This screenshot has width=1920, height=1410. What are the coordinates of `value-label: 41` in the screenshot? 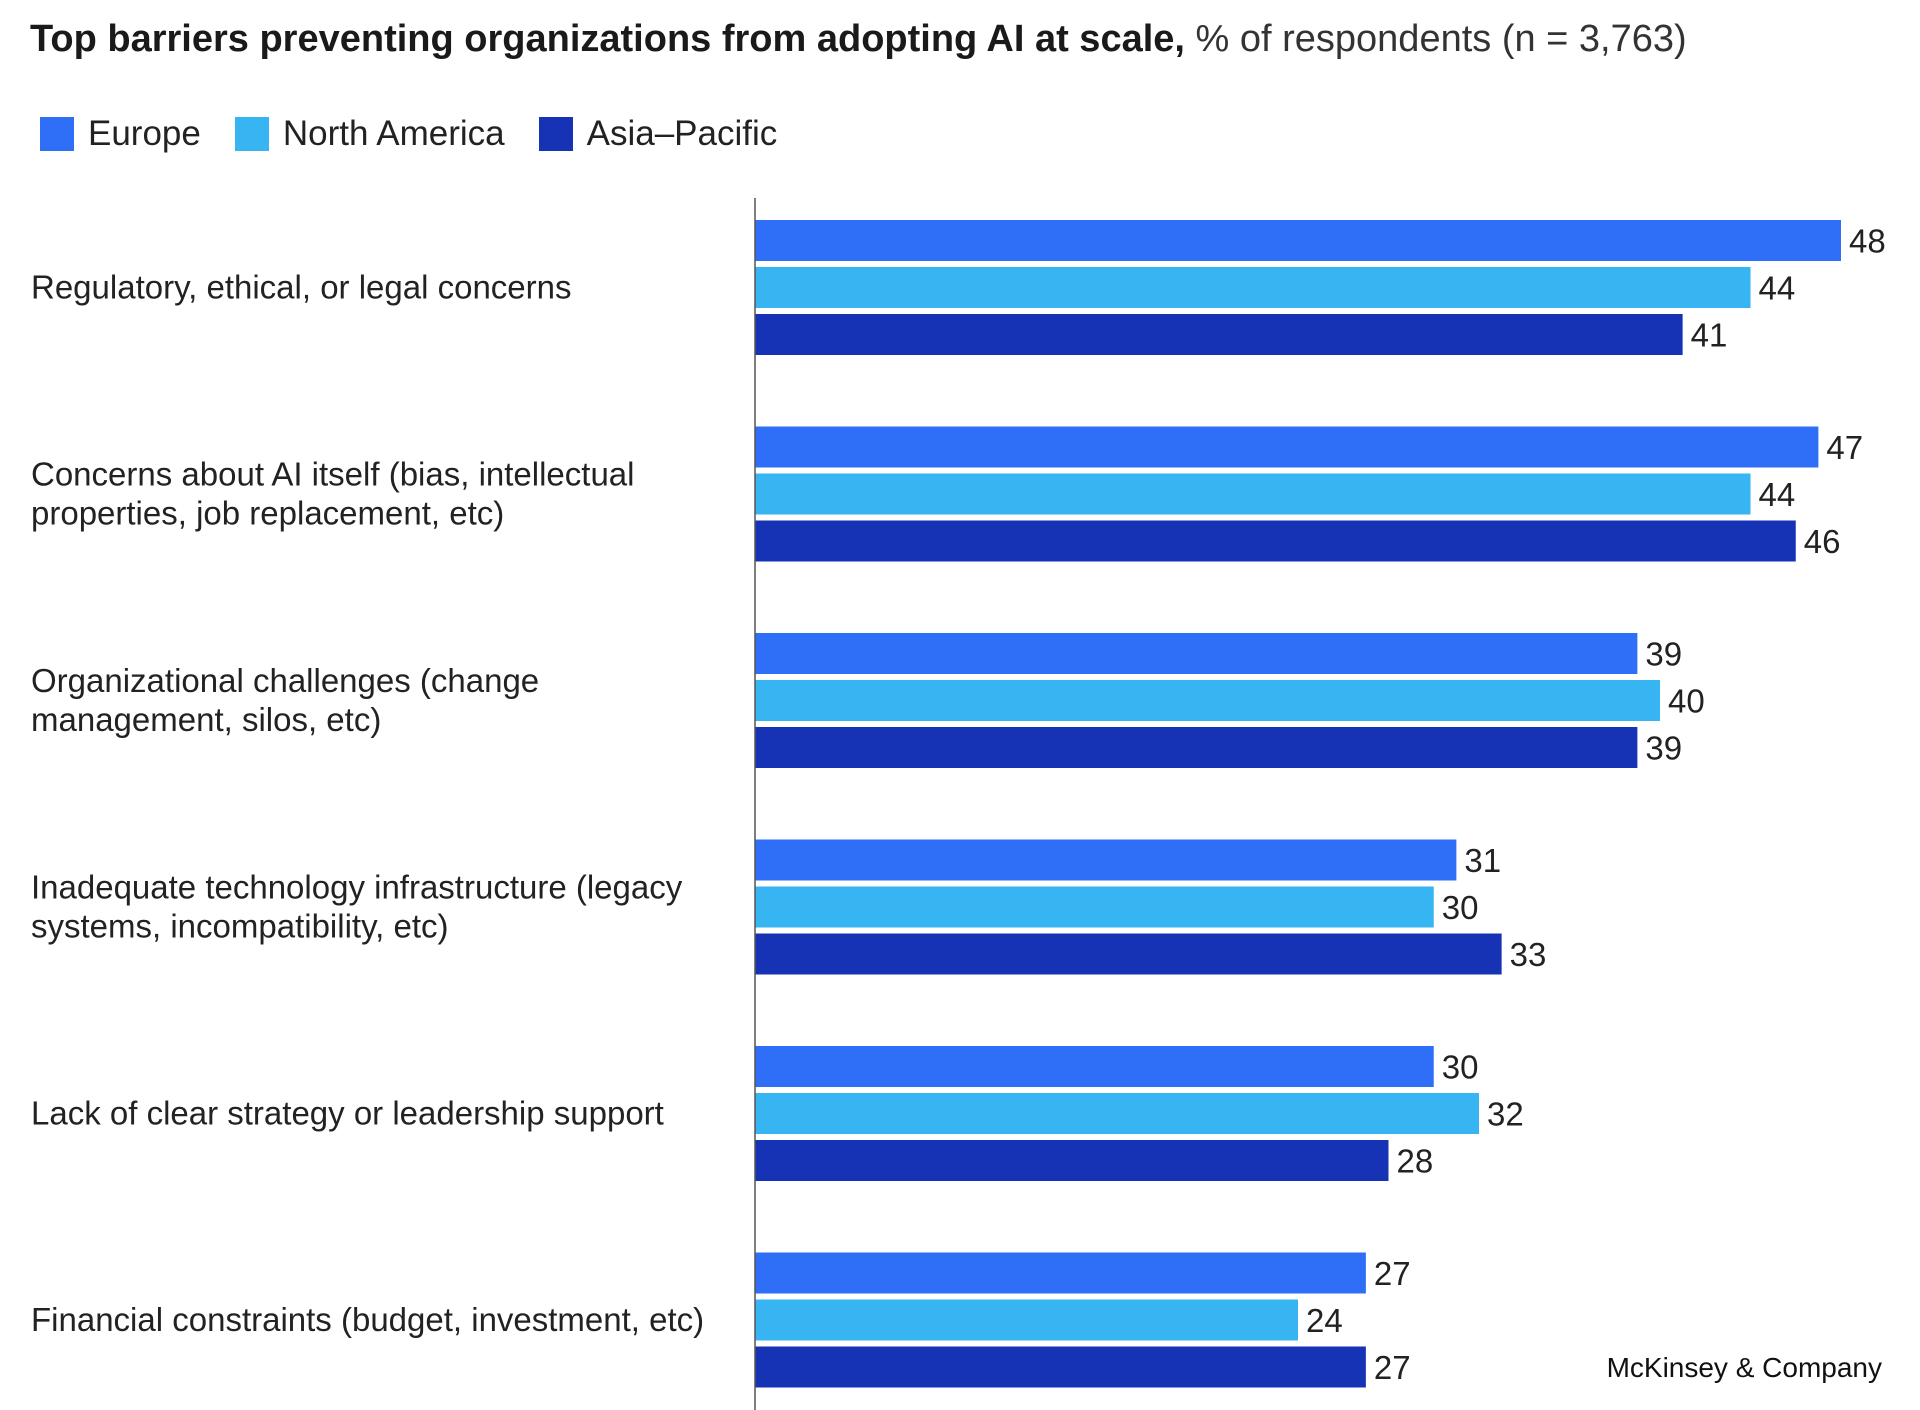 It's located at (1709, 335).